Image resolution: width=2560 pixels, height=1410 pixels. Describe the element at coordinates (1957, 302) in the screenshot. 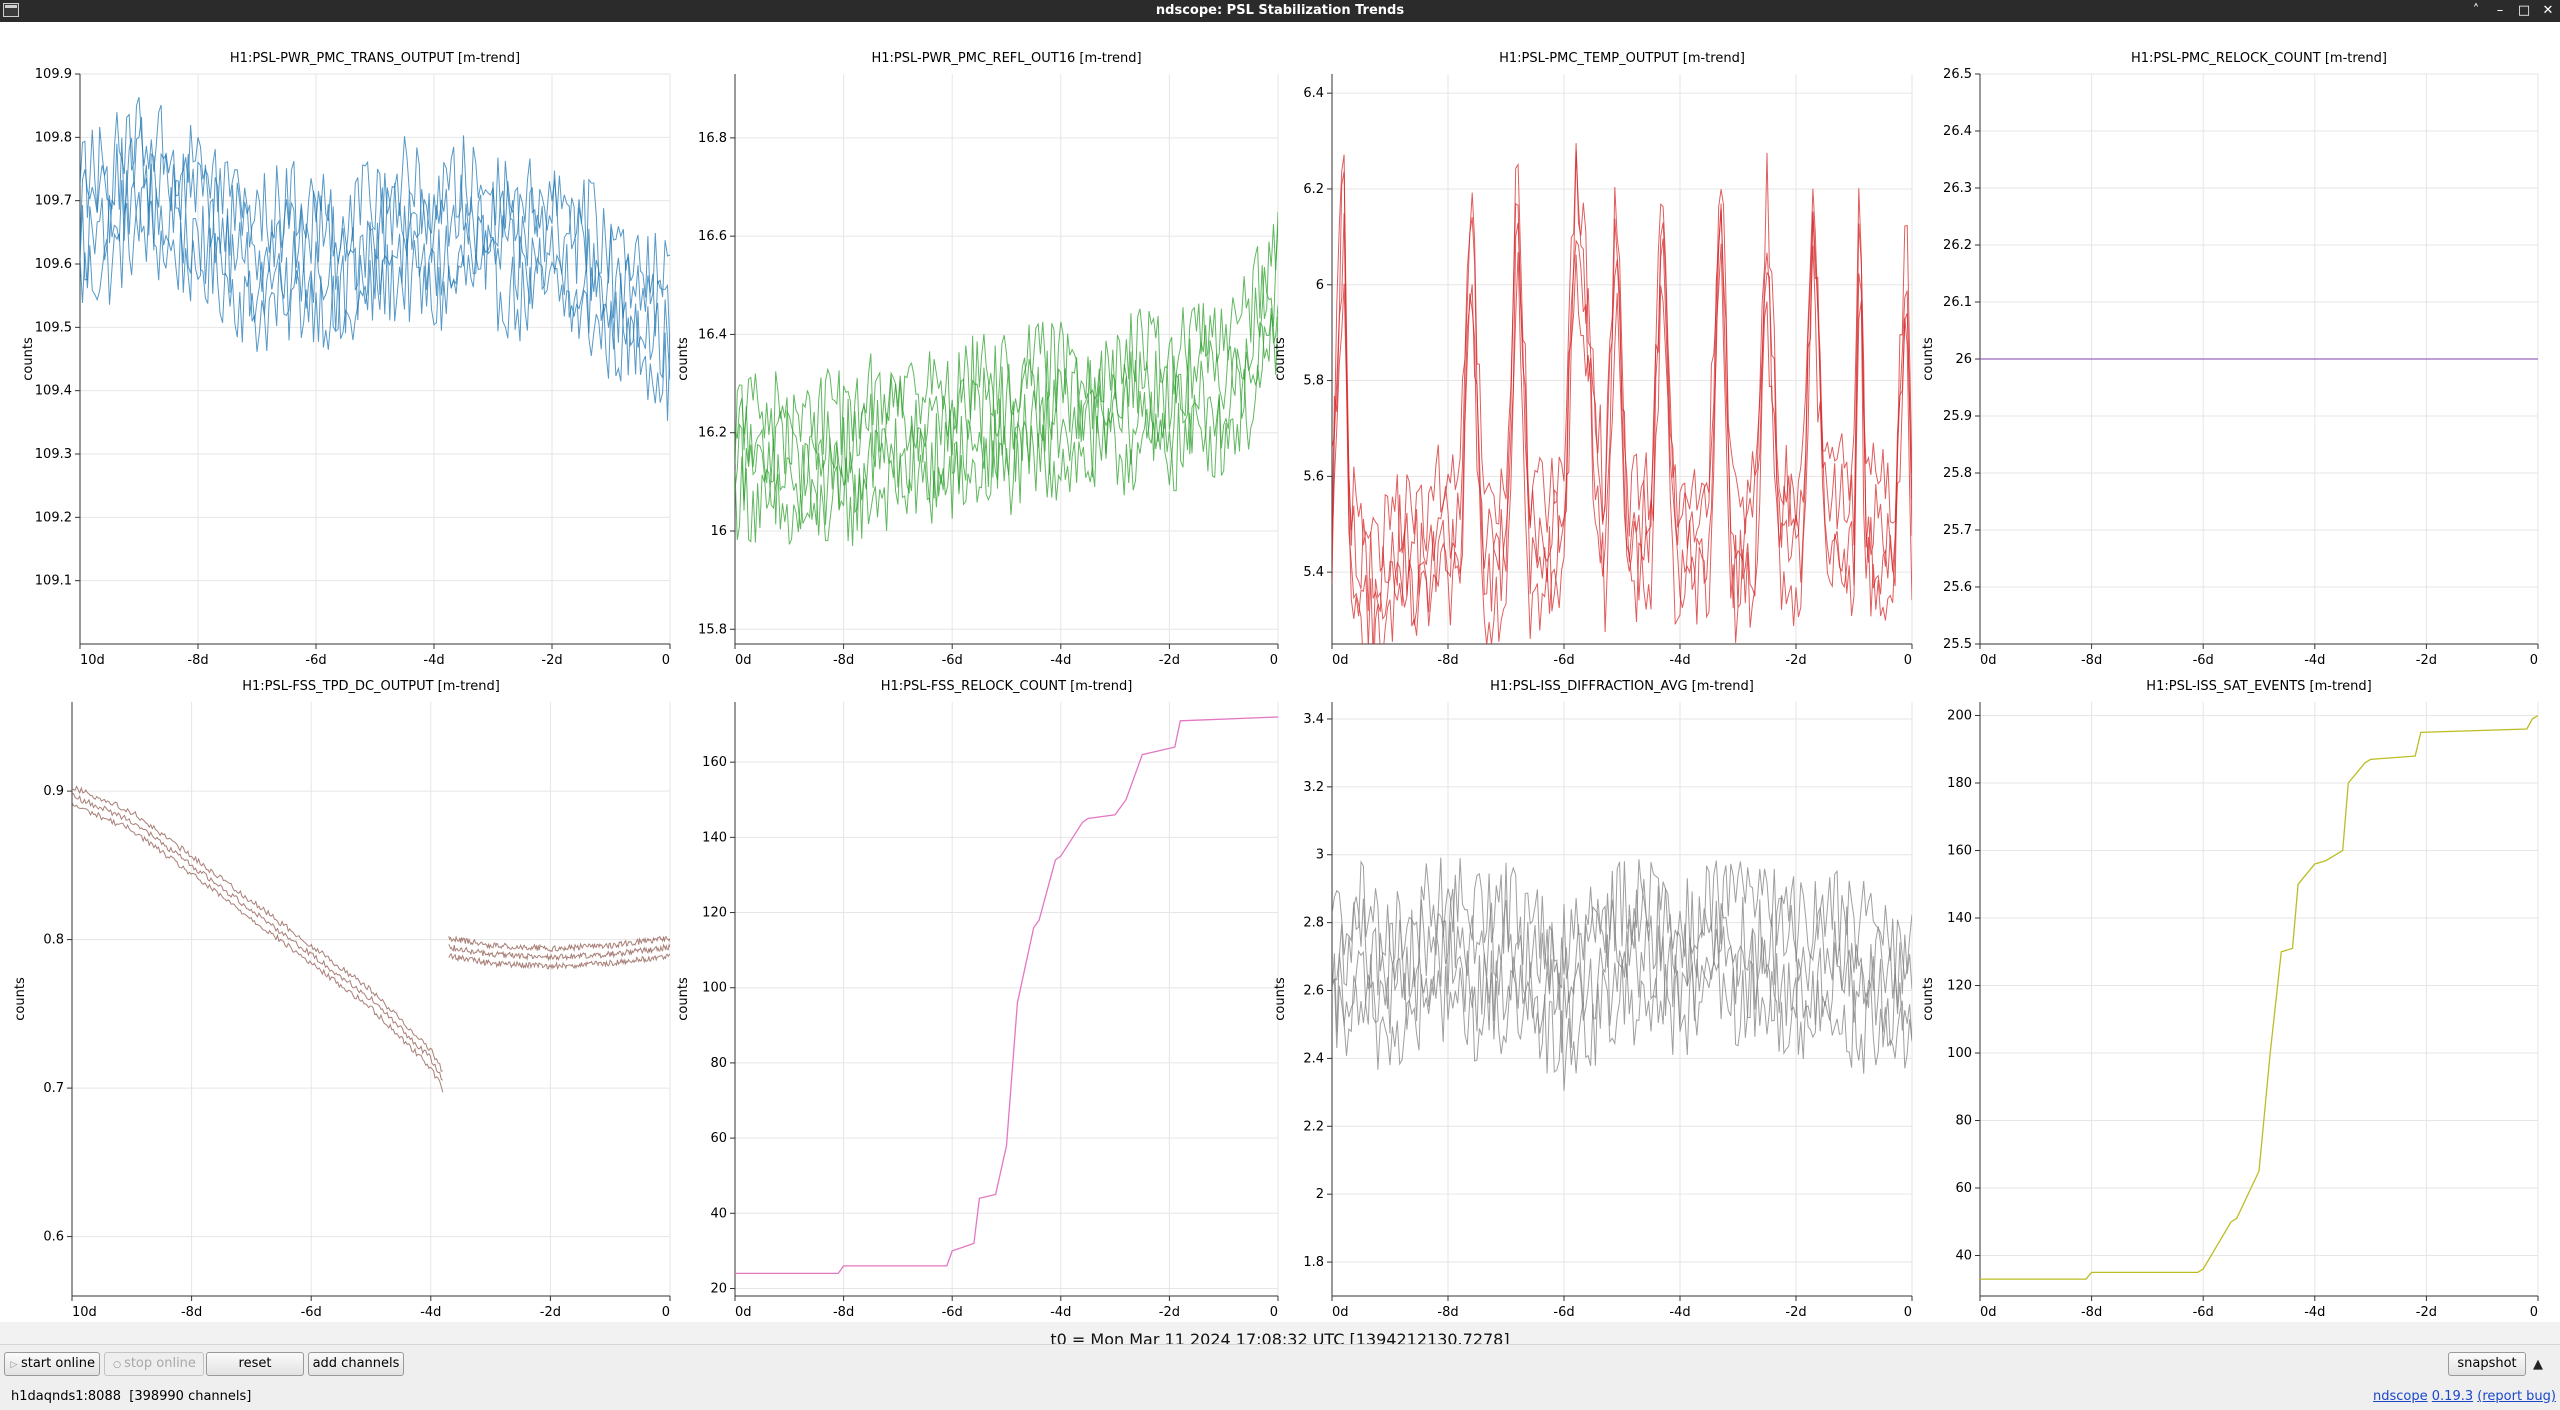

I see `plot-4-ytick-label: 26.1` at that location.